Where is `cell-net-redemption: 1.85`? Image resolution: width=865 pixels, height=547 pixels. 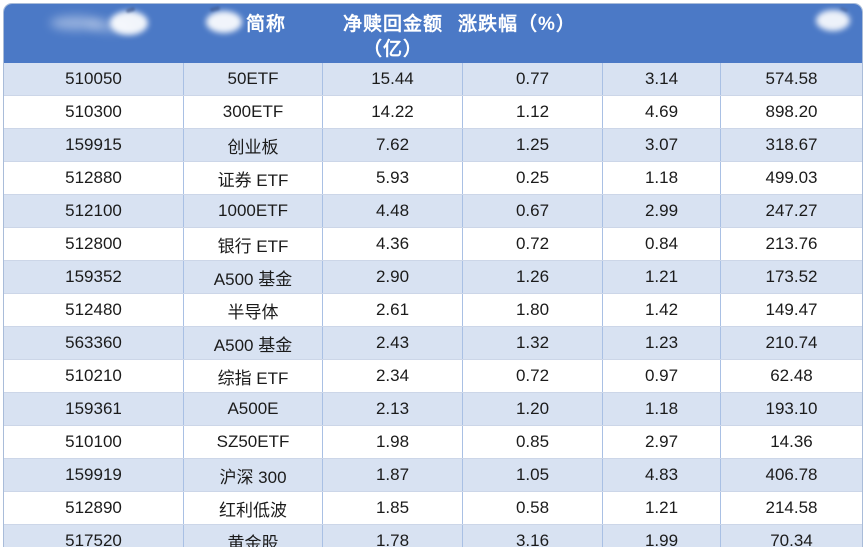 cell-net-redemption: 1.85 is located at coordinates (393, 508).